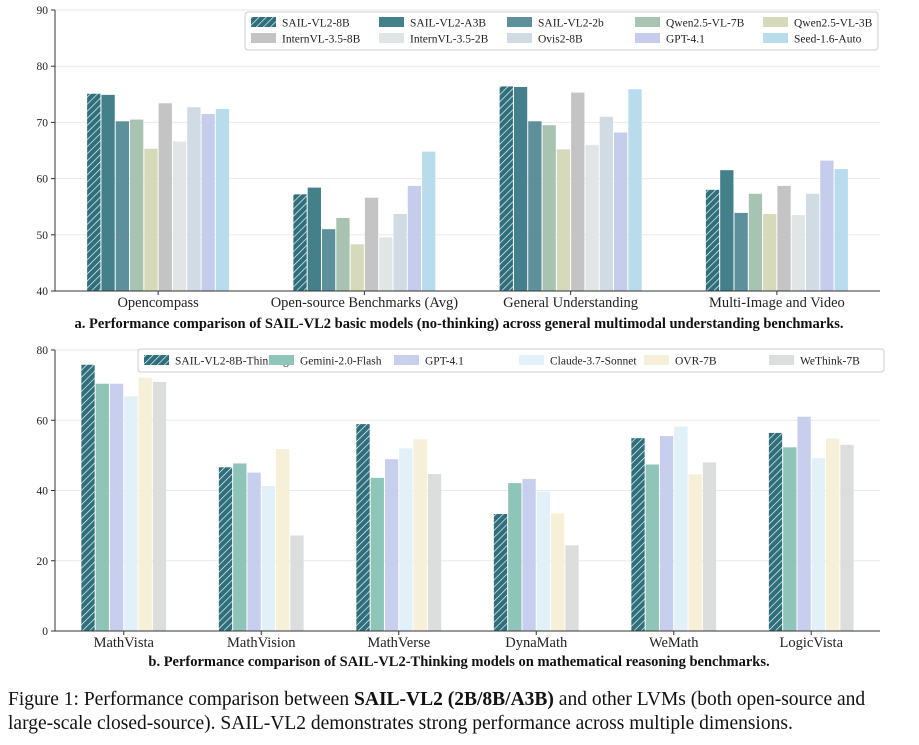  Describe the element at coordinates (798, 253) in the screenshot. I see `bar-internvl-3-5-2b-multi-image-and-video` at that location.